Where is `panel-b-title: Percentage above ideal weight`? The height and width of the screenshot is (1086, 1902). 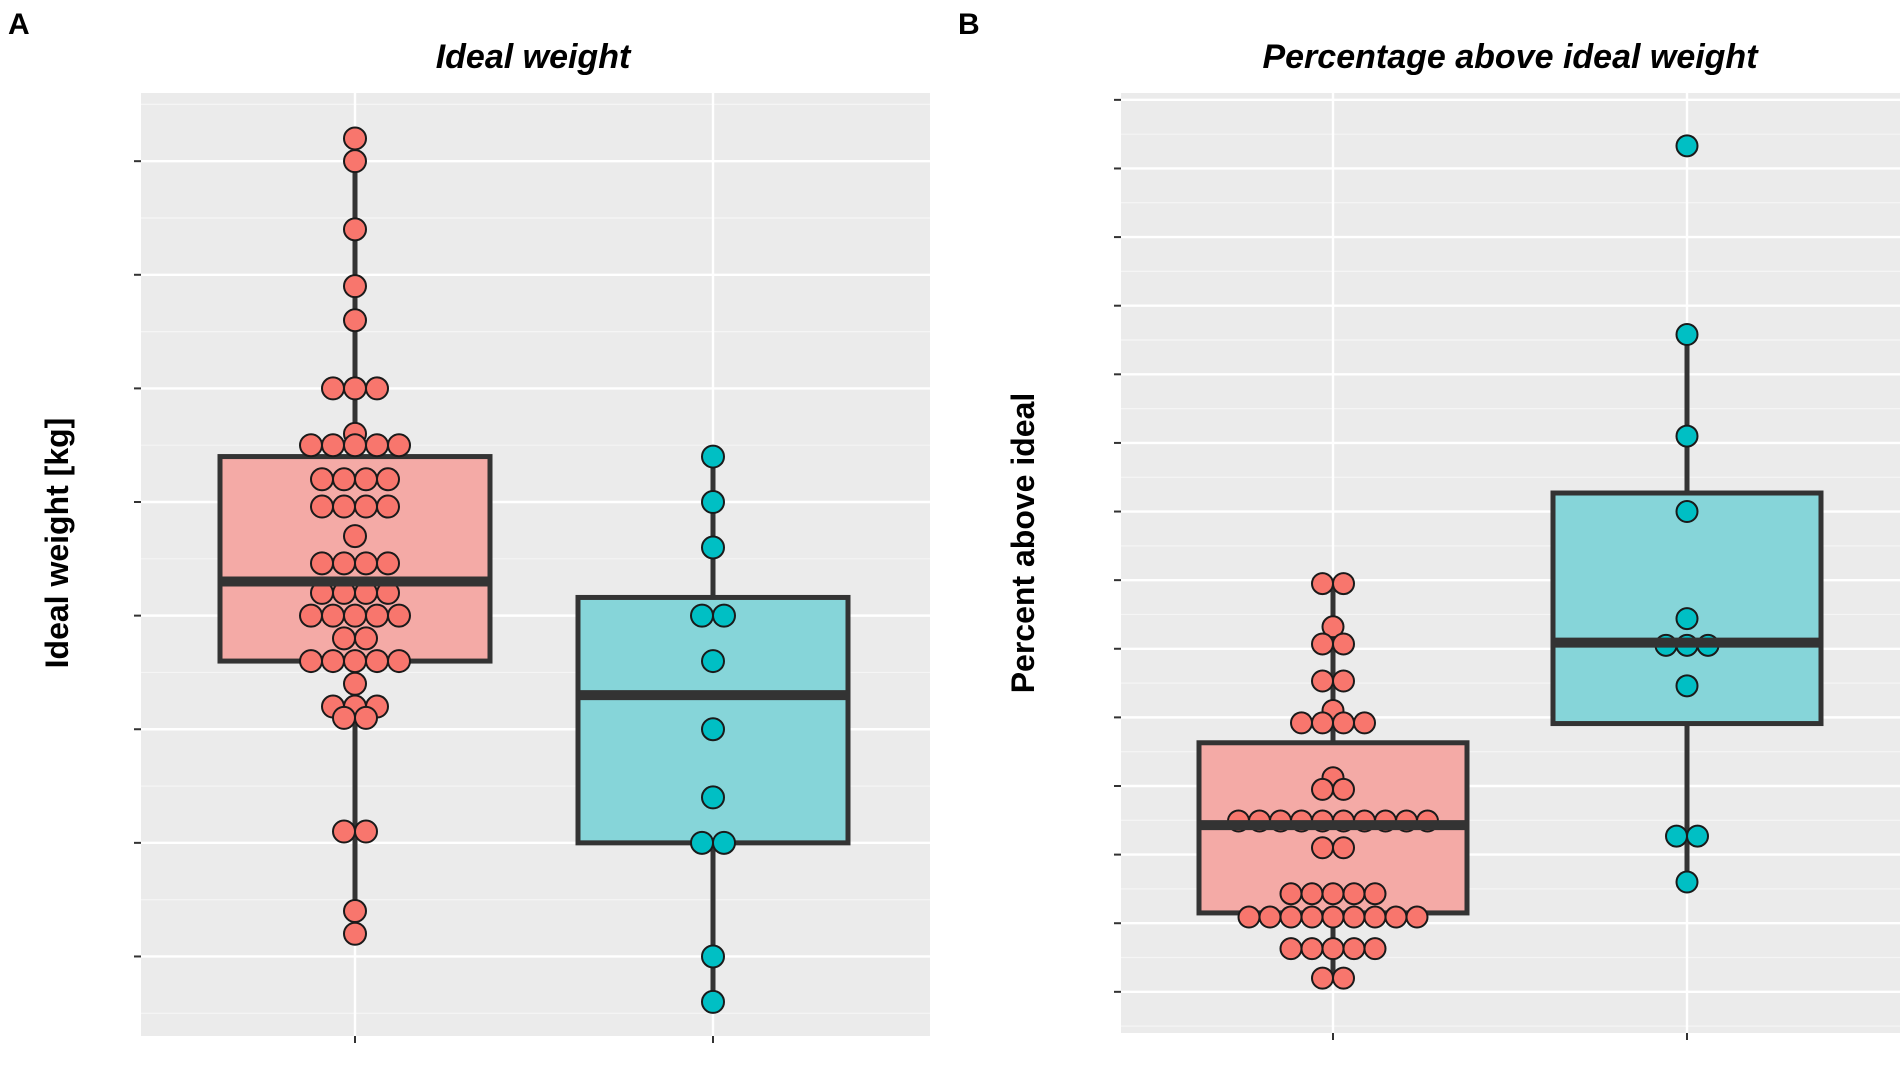
panel-b-title: Percentage above ideal weight is located at coordinates (1510, 57).